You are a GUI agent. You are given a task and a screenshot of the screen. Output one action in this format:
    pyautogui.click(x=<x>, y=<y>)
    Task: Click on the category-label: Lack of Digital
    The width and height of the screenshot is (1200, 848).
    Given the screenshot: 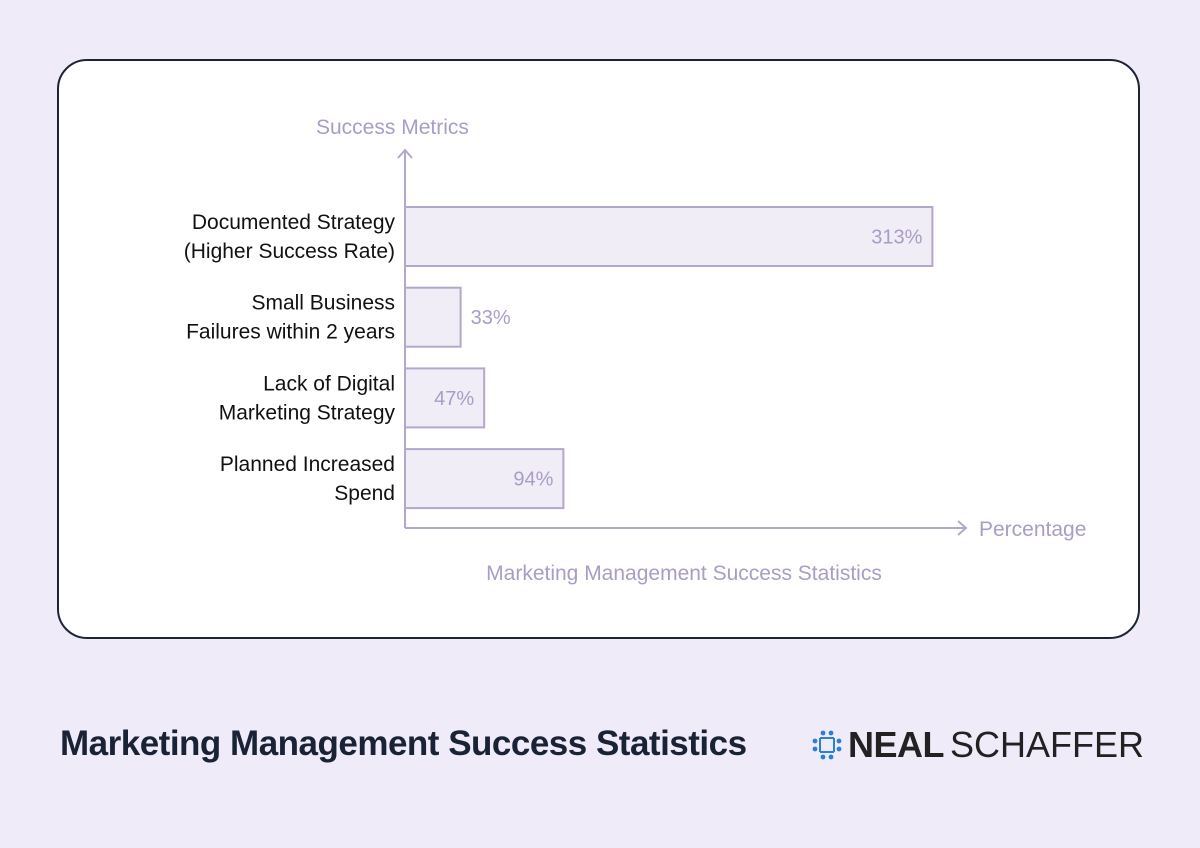 What is the action you would take?
    pyautogui.click(x=329, y=383)
    